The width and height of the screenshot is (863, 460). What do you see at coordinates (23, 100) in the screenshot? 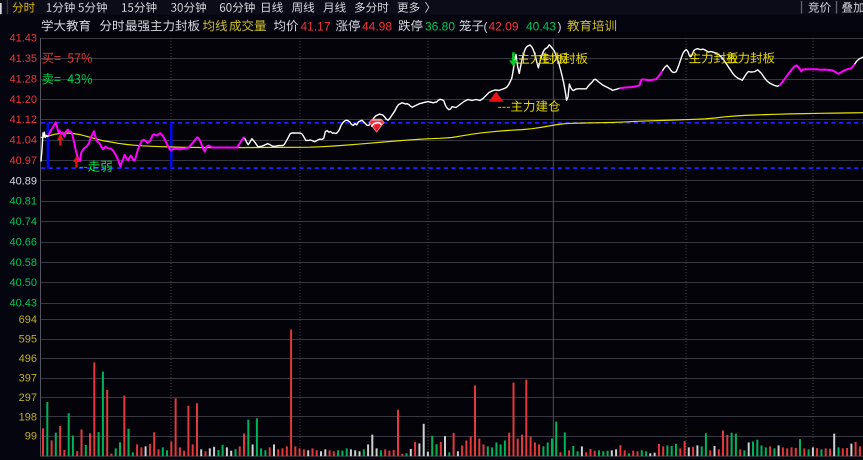
I see `svg-text: 41.20` at bounding box center [23, 100].